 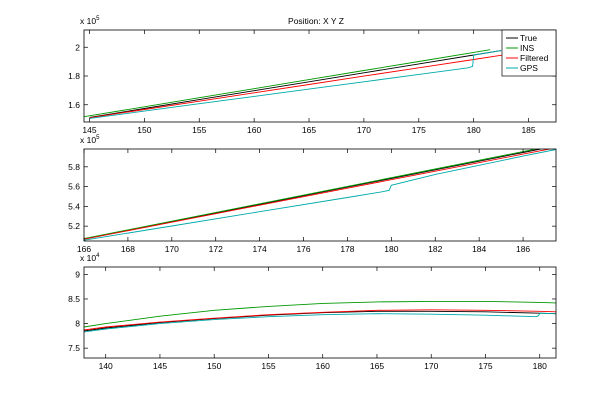 I want to click on x-tick-label: 185, so click(x=528, y=130).